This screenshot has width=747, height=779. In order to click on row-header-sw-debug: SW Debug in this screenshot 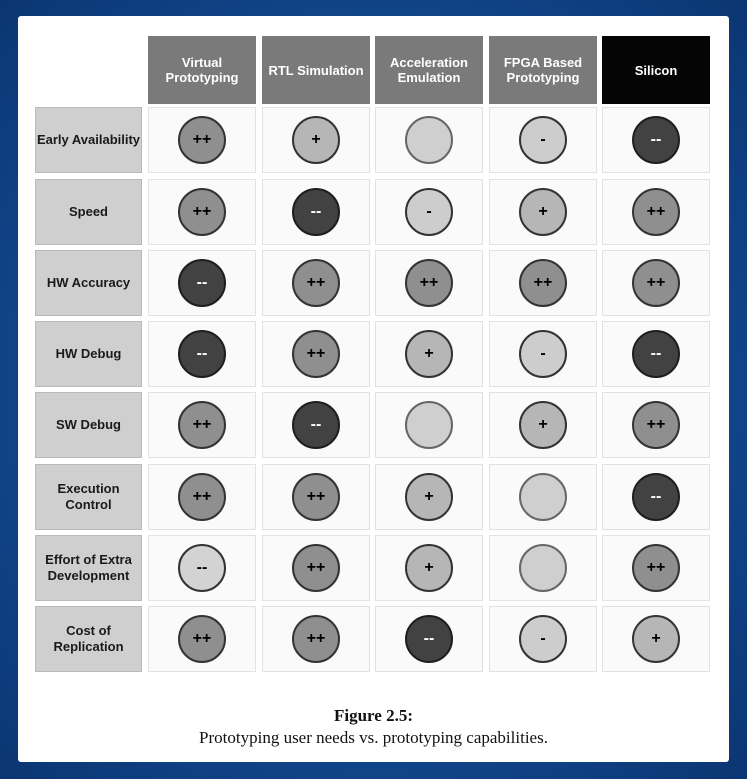, I will do `click(88, 425)`.